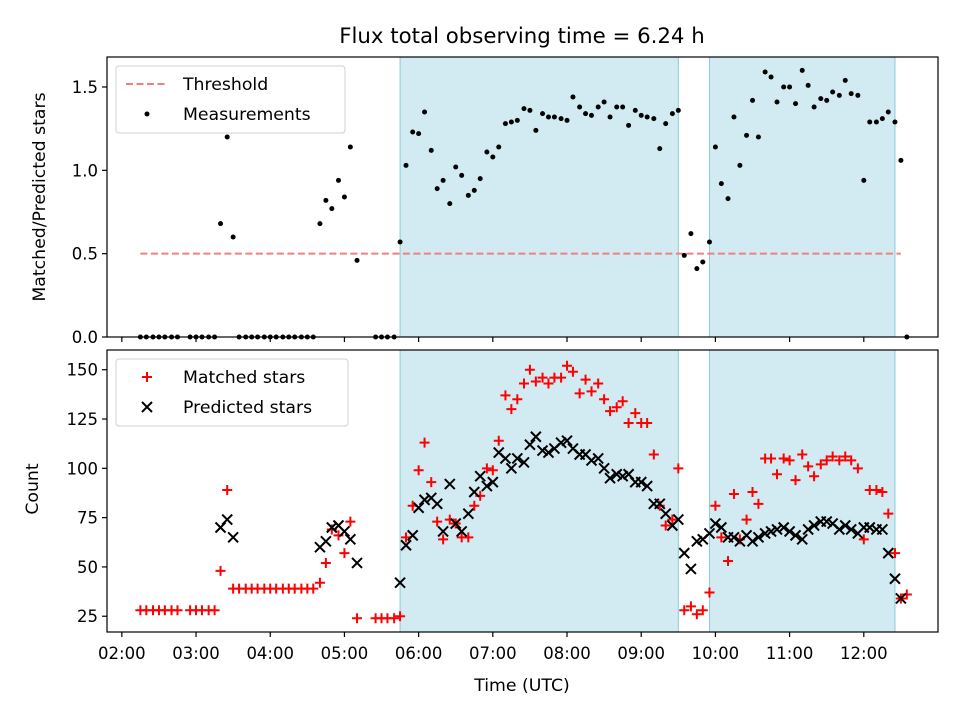 Image resolution: width=960 pixels, height=724 pixels. What do you see at coordinates (345, 653) in the screenshot?
I see `x-tick-label: 05:00` at bounding box center [345, 653].